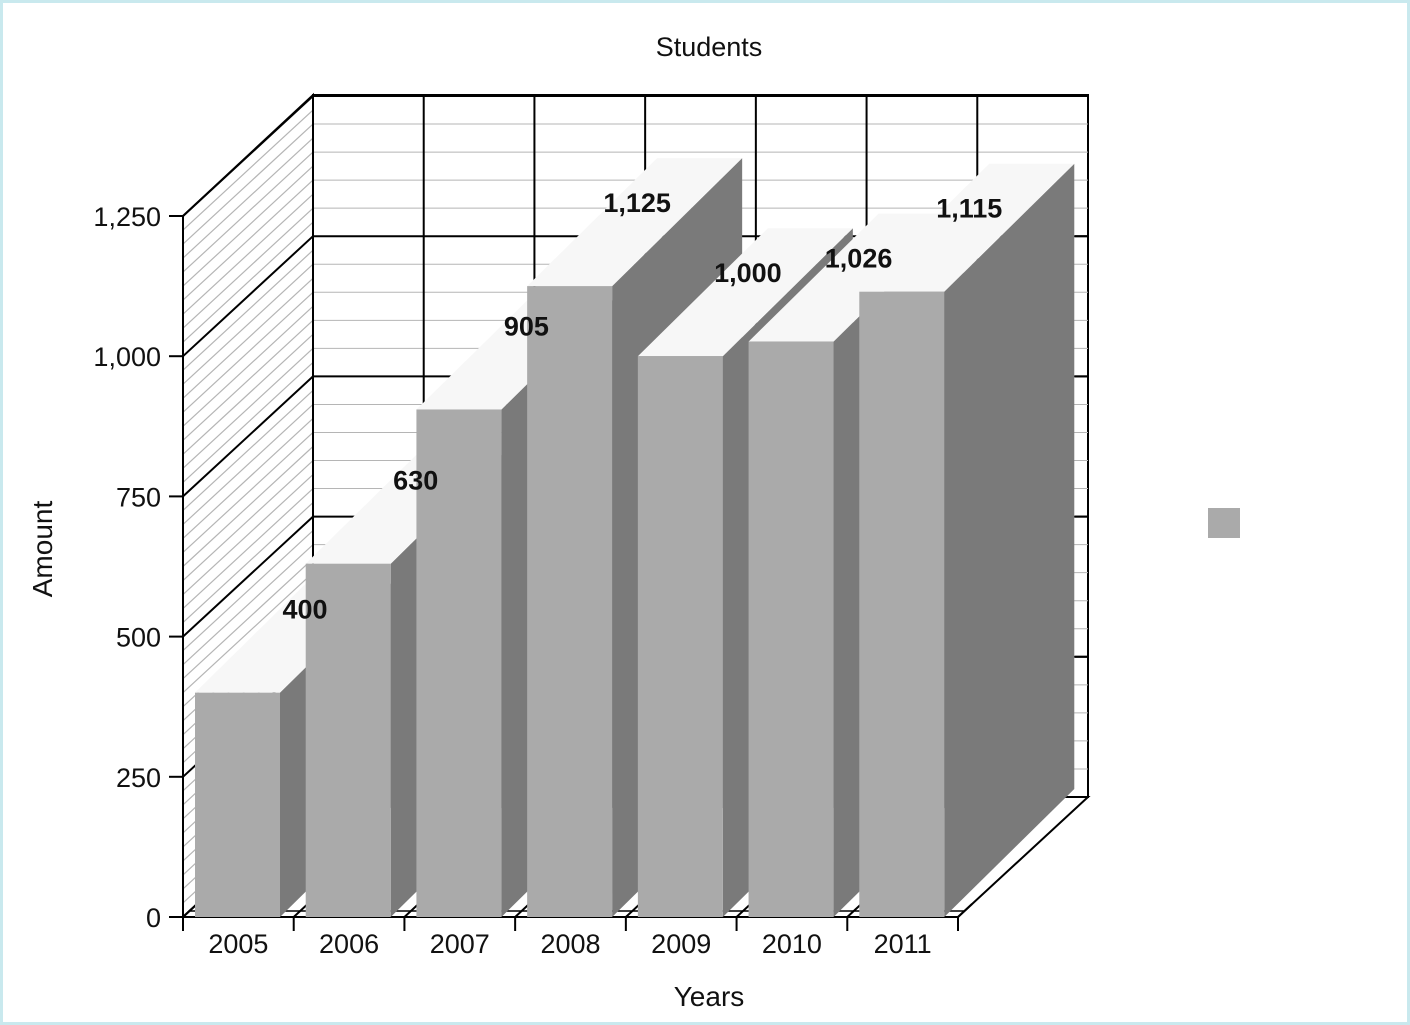  What do you see at coordinates (127, 357) in the screenshot?
I see `y-tick-label: 1,000` at bounding box center [127, 357].